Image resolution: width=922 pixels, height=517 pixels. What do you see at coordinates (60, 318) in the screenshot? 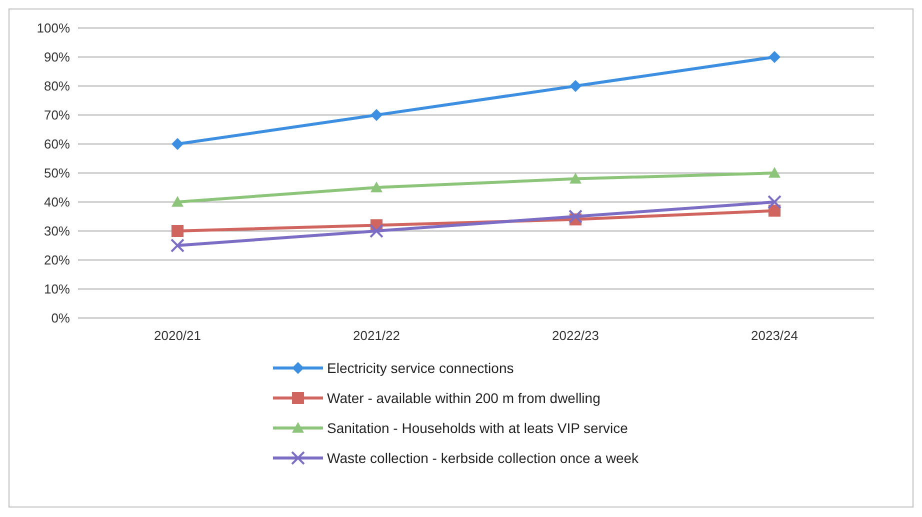
I see `y-tick-label: 0%` at bounding box center [60, 318].